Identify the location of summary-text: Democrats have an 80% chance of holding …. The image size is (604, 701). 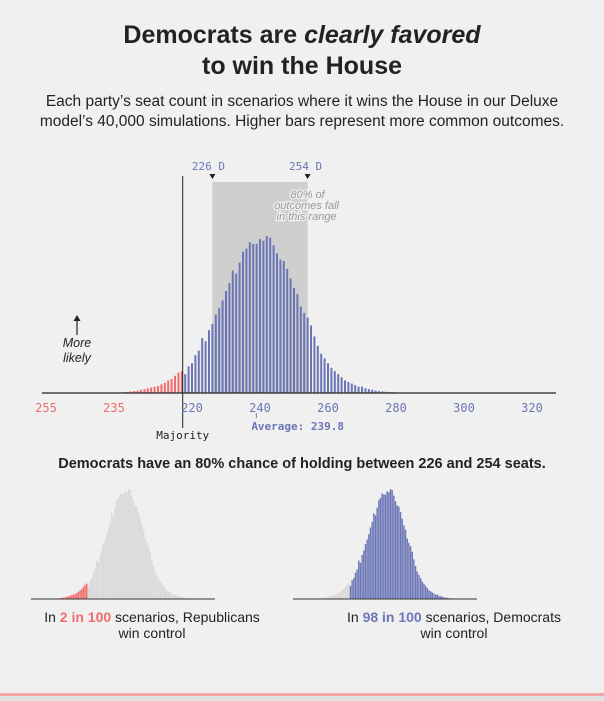
(302, 464).